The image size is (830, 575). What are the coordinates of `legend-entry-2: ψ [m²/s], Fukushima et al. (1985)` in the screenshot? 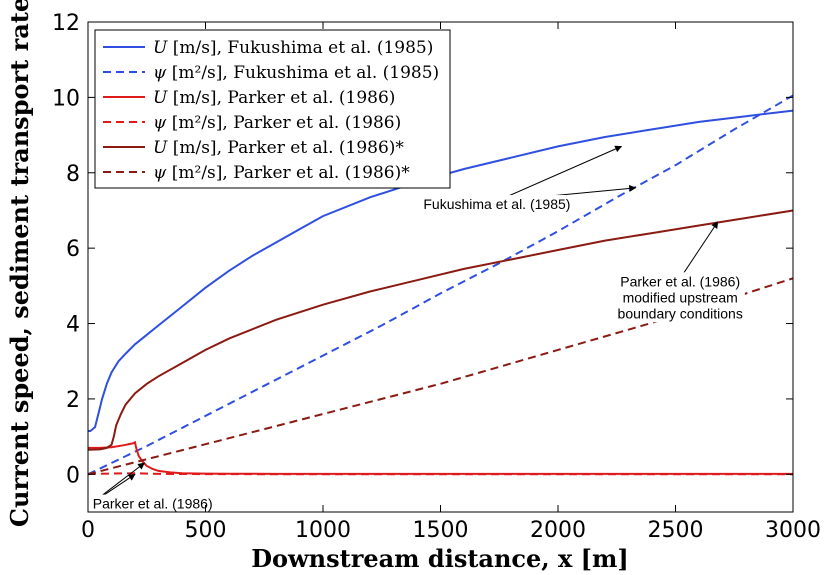 It's located at (296, 73).